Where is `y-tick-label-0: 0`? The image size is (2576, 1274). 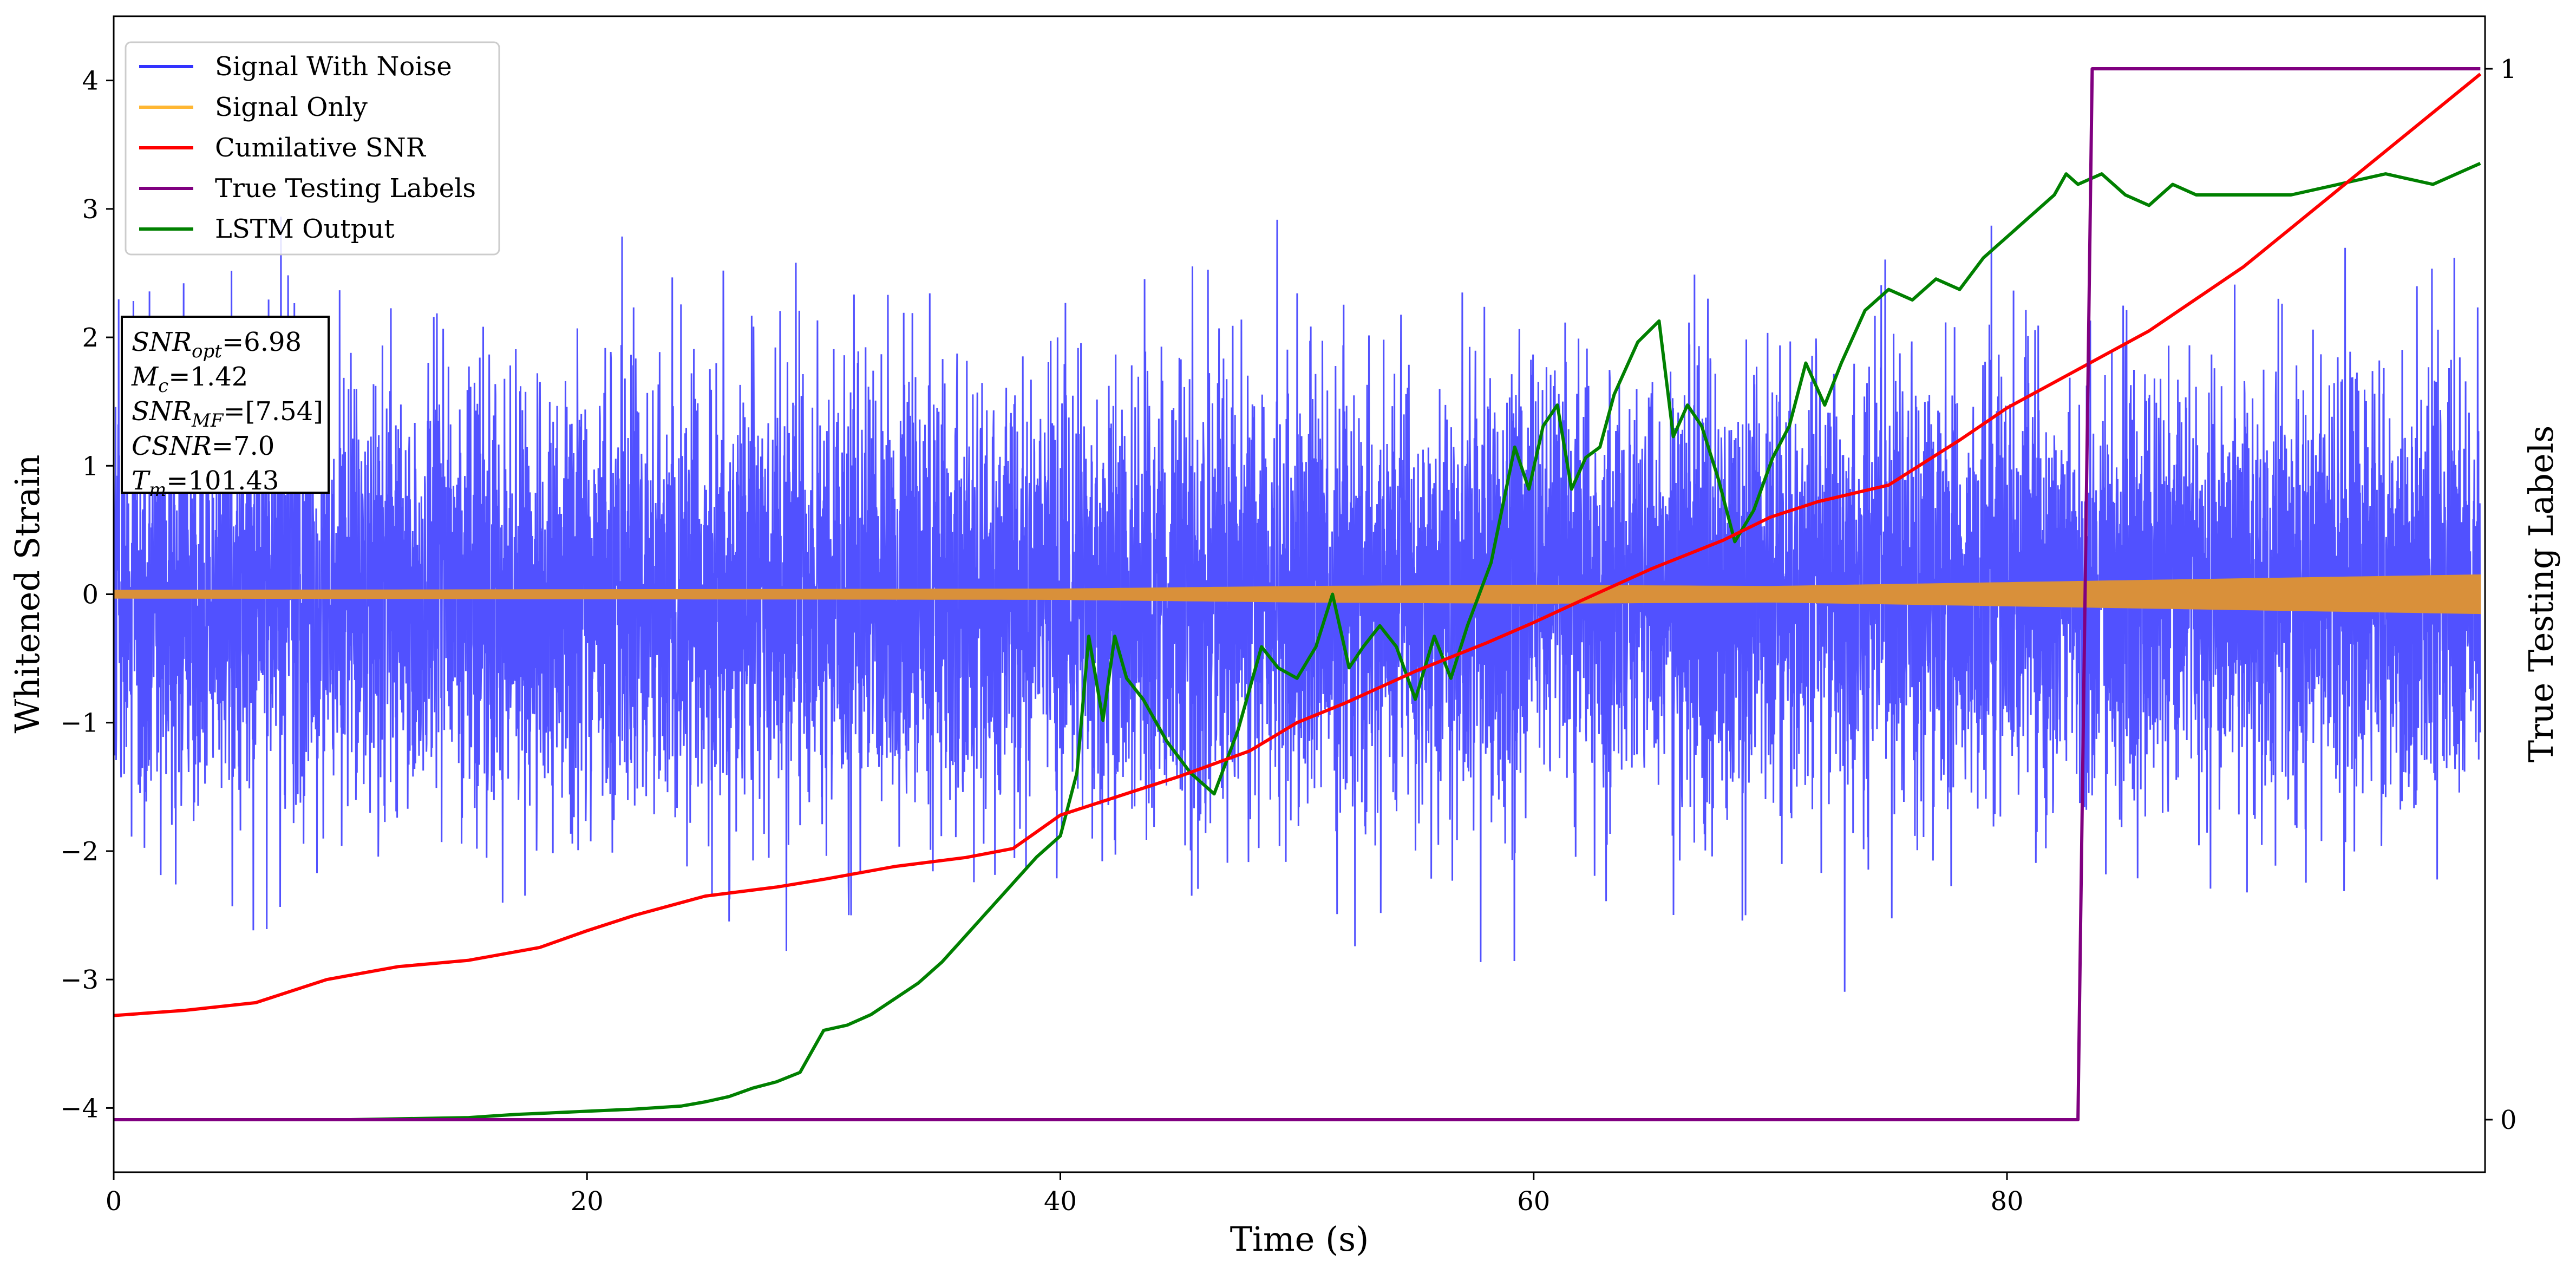 y-tick-label-0: 0 is located at coordinates (90, 595).